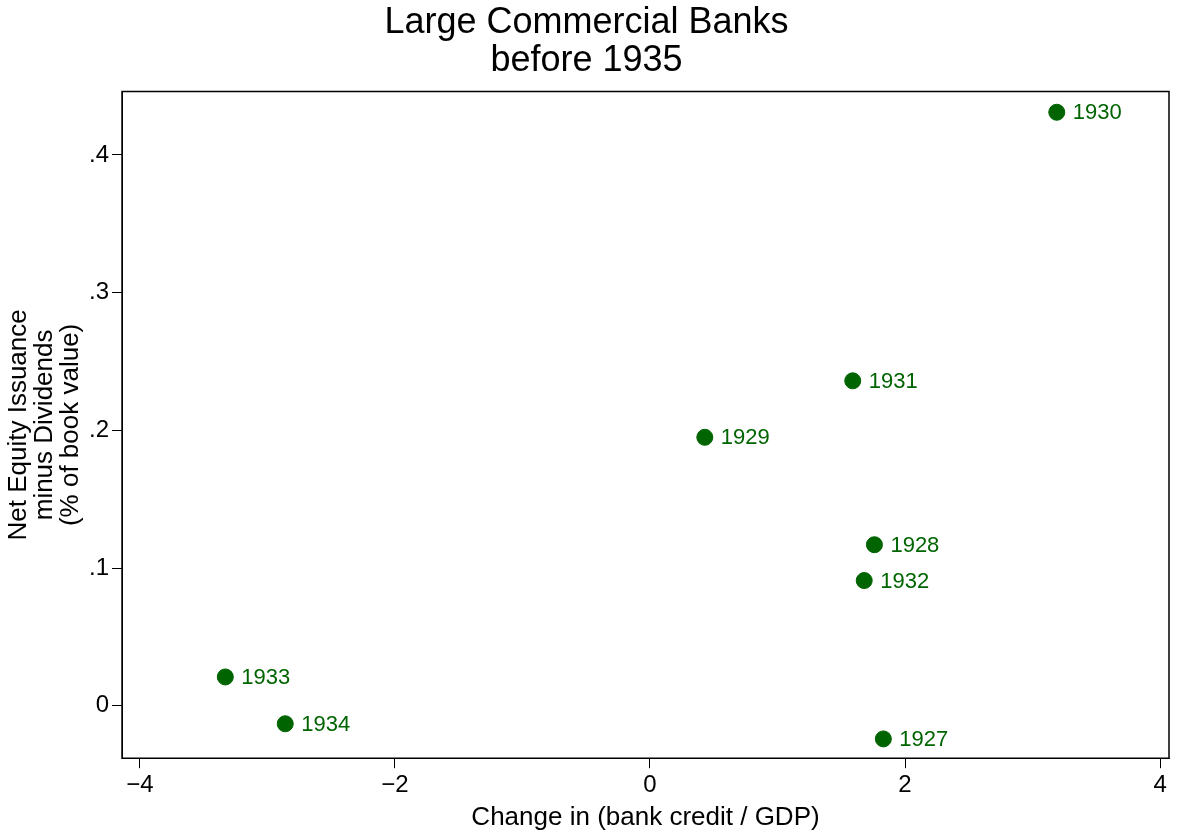  I want to click on x-axis-title: Change in (bank credit / GDP), so click(645, 816).